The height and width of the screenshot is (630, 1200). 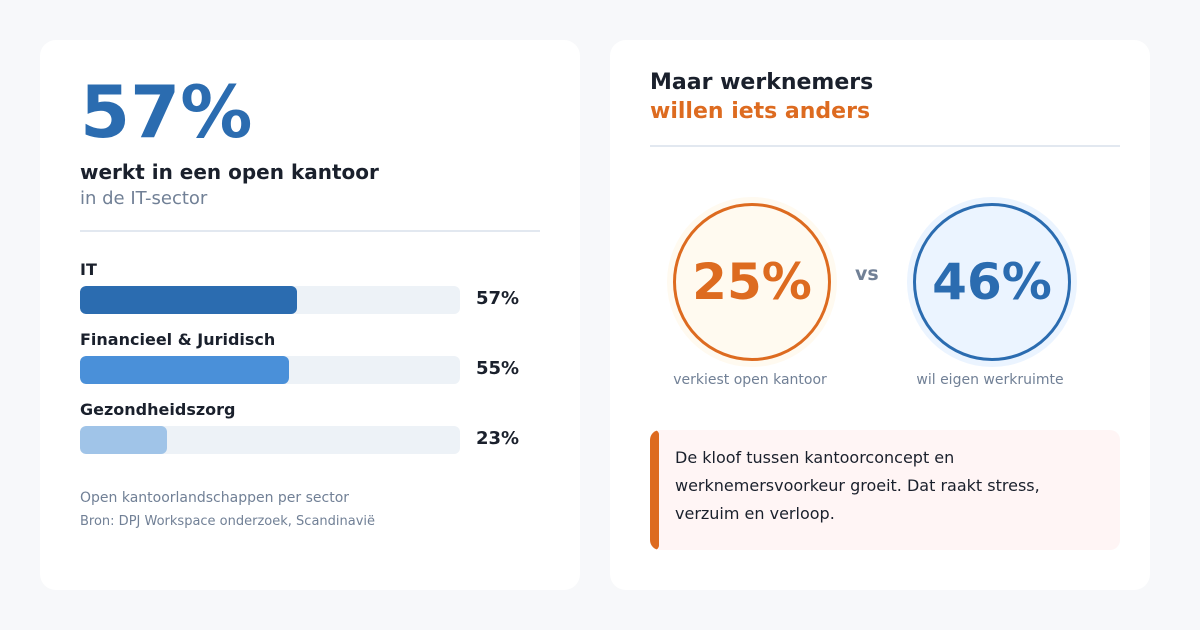 What do you see at coordinates (498, 368) in the screenshot?
I see `bar-value: 55%` at bounding box center [498, 368].